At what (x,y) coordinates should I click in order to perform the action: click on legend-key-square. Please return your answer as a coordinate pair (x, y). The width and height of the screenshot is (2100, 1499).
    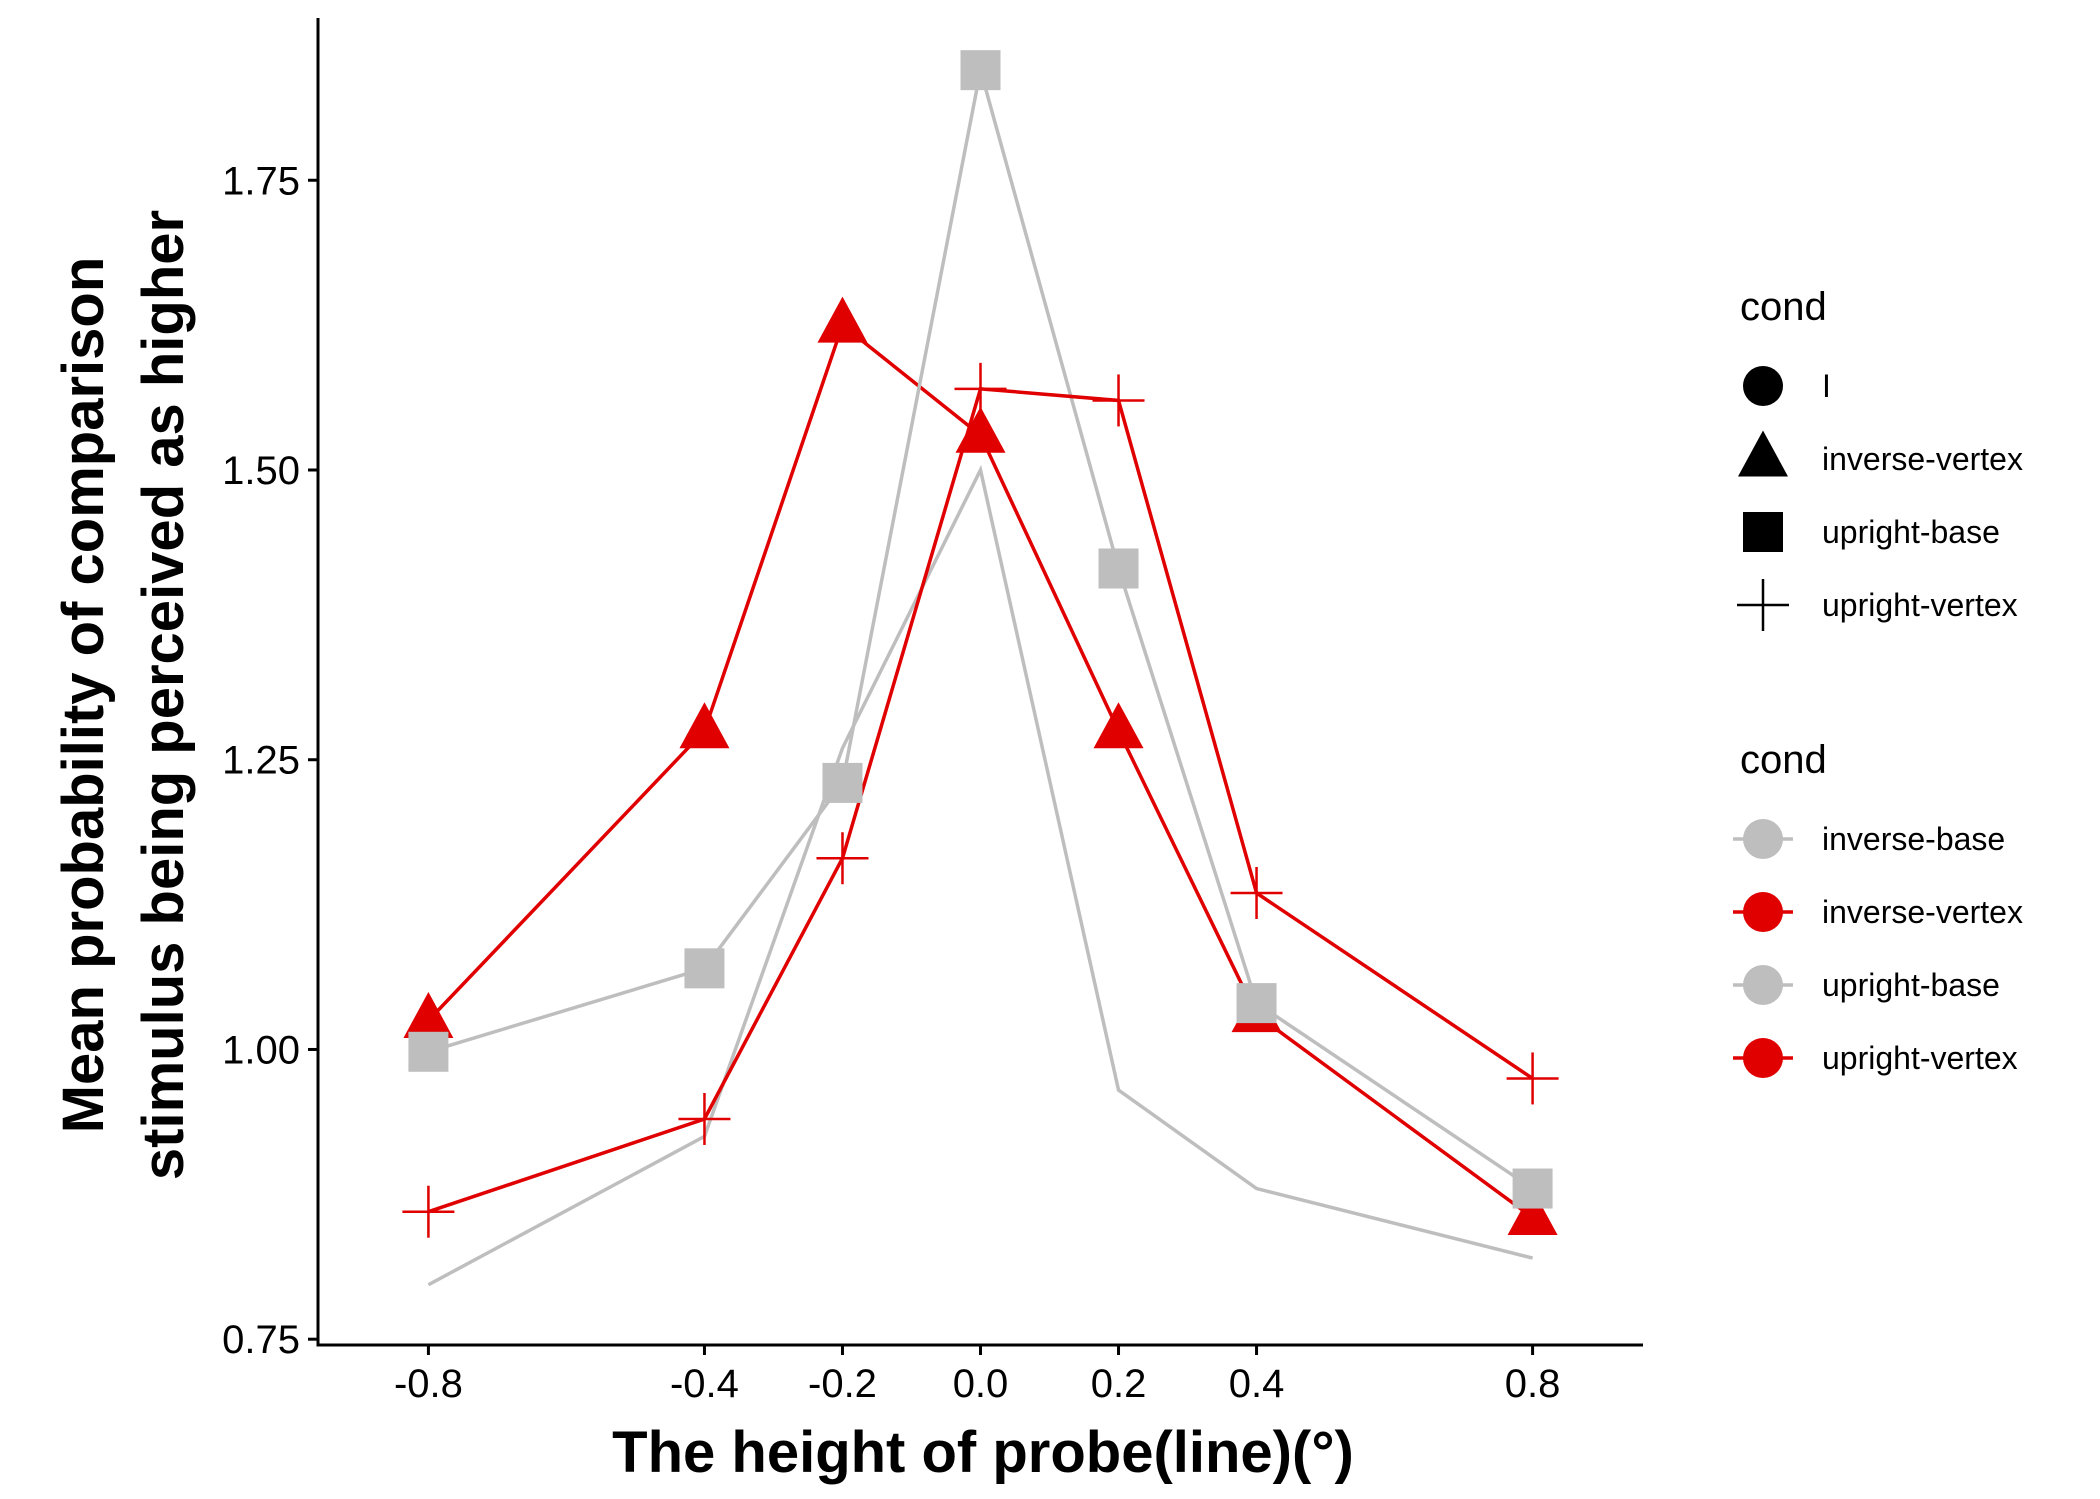
    Looking at the image, I should click on (1763, 532).